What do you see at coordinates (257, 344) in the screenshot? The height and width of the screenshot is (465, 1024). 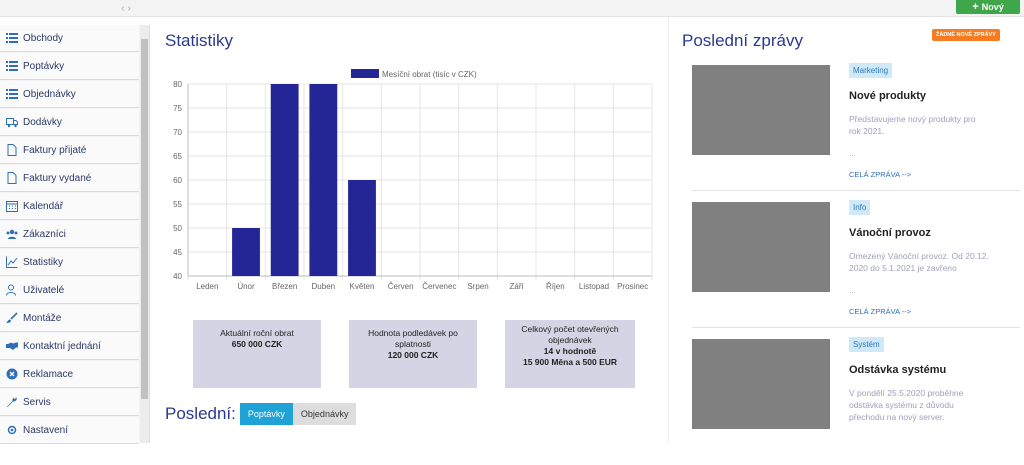 I see `card-value: 650 000 CZK` at bounding box center [257, 344].